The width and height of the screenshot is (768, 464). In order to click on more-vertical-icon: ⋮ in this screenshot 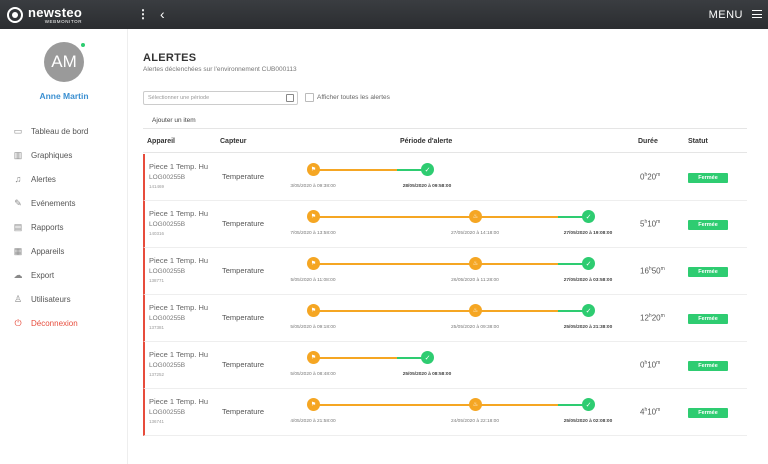, I will do `click(143, 14)`.